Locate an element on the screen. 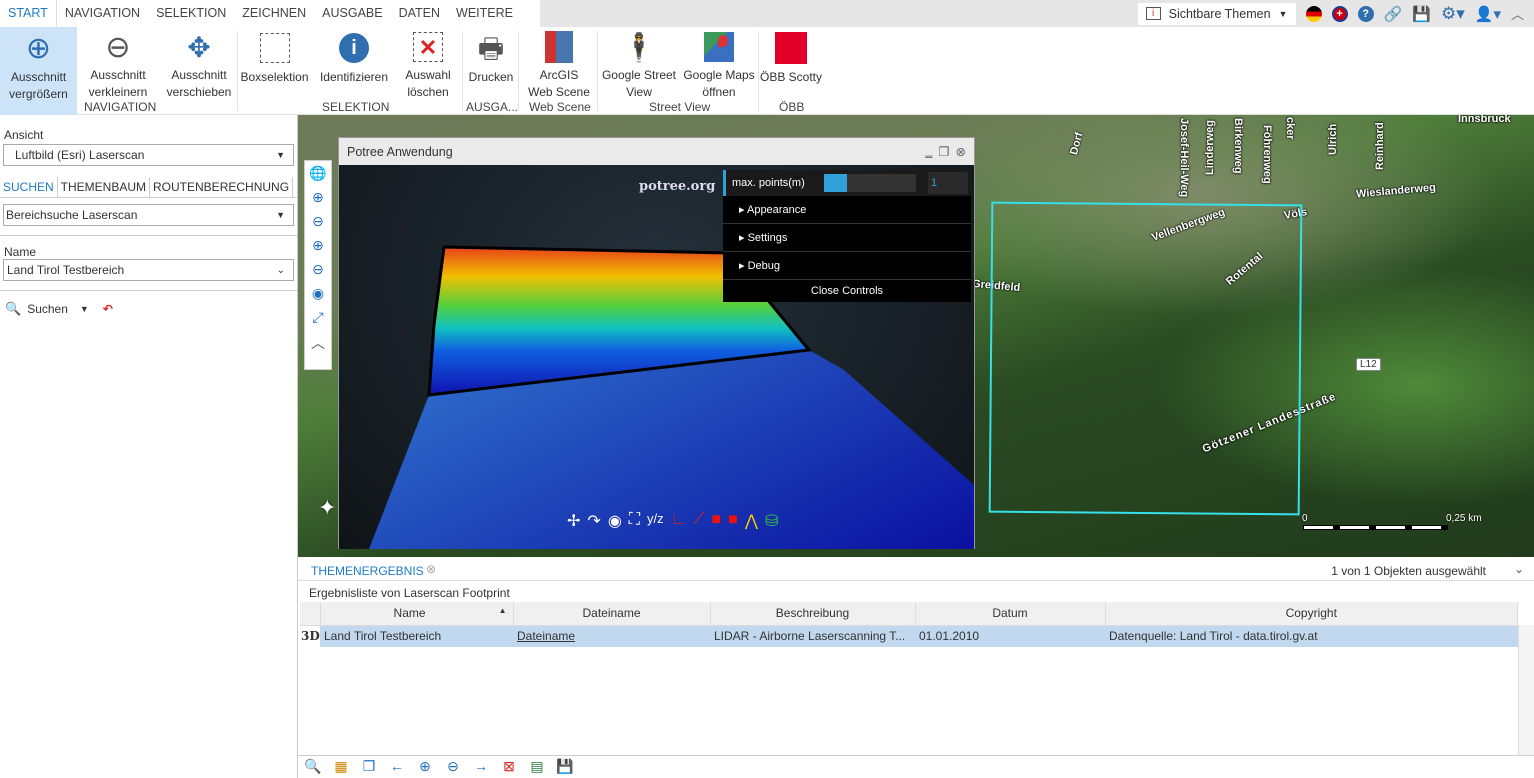 This screenshot has width=1534, height=778. settings-section: ▸ Settings is located at coordinates (847, 238).